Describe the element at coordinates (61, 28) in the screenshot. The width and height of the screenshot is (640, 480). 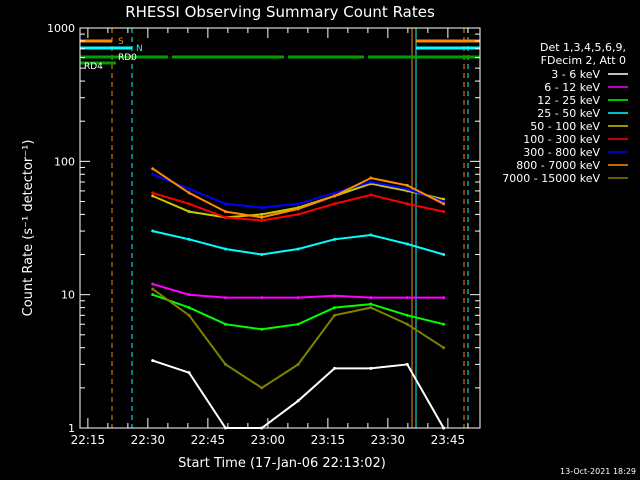
I see `y-tick-label: 1000` at that location.